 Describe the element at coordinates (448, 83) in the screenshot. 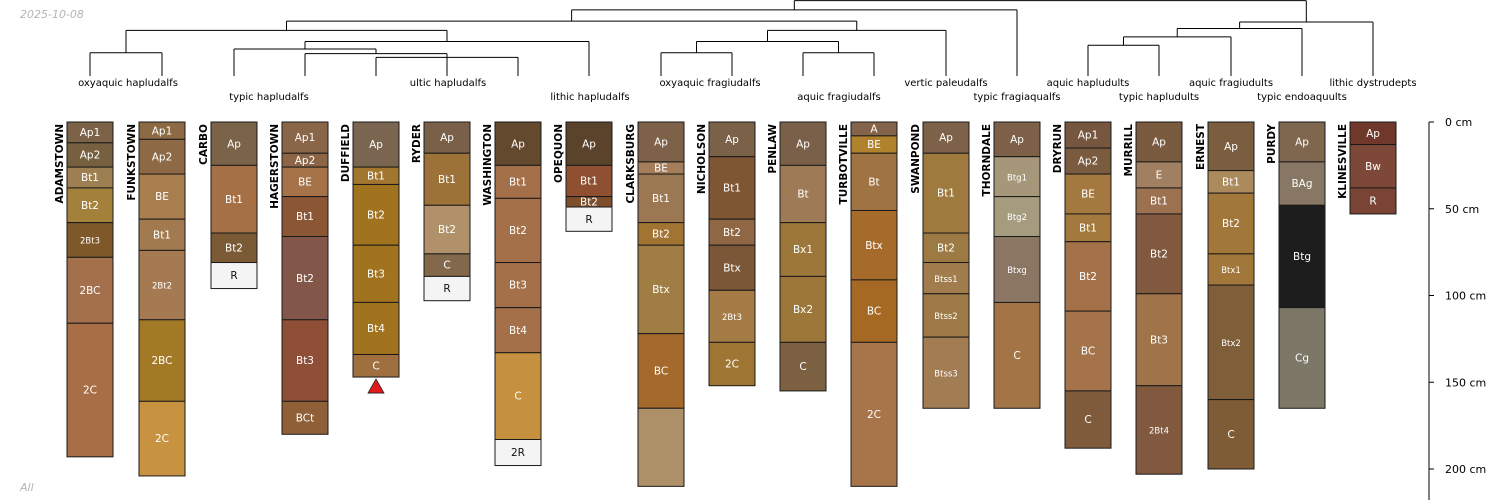

I see `subgroup-label: ultic hapludalfs` at that location.